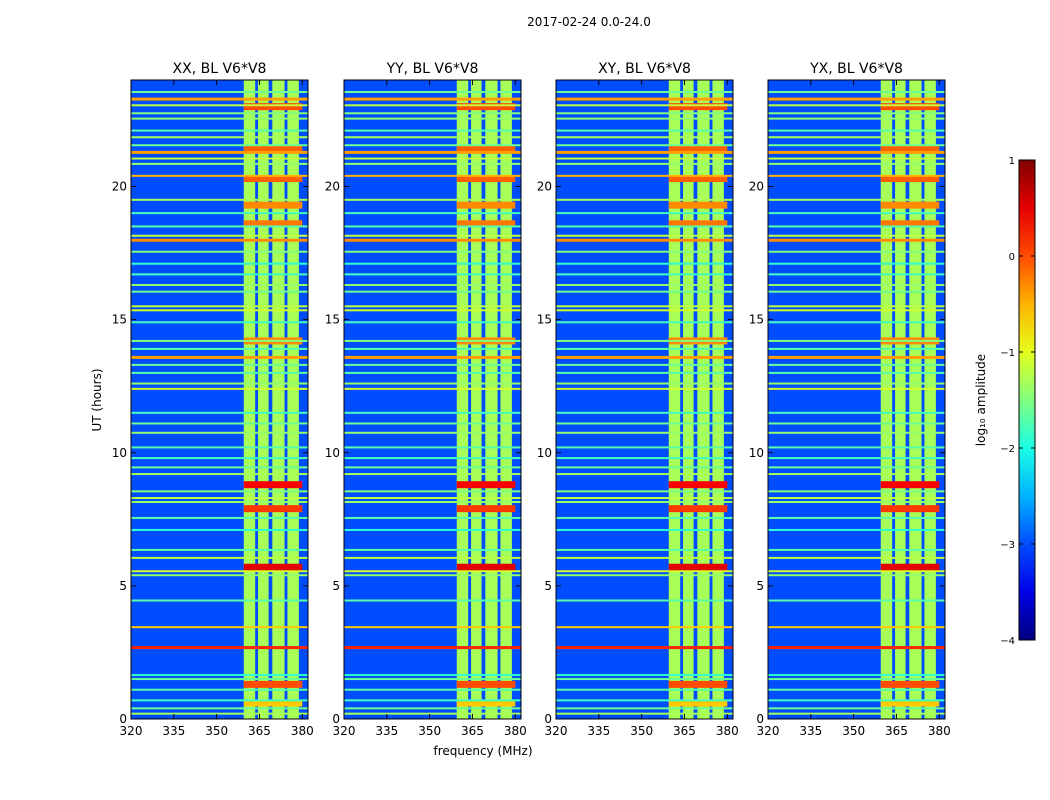 This screenshot has height=800, width=1050. What do you see at coordinates (896, 731) in the screenshot?
I see `x-tick-label: 365` at bounding box center [896, 731].